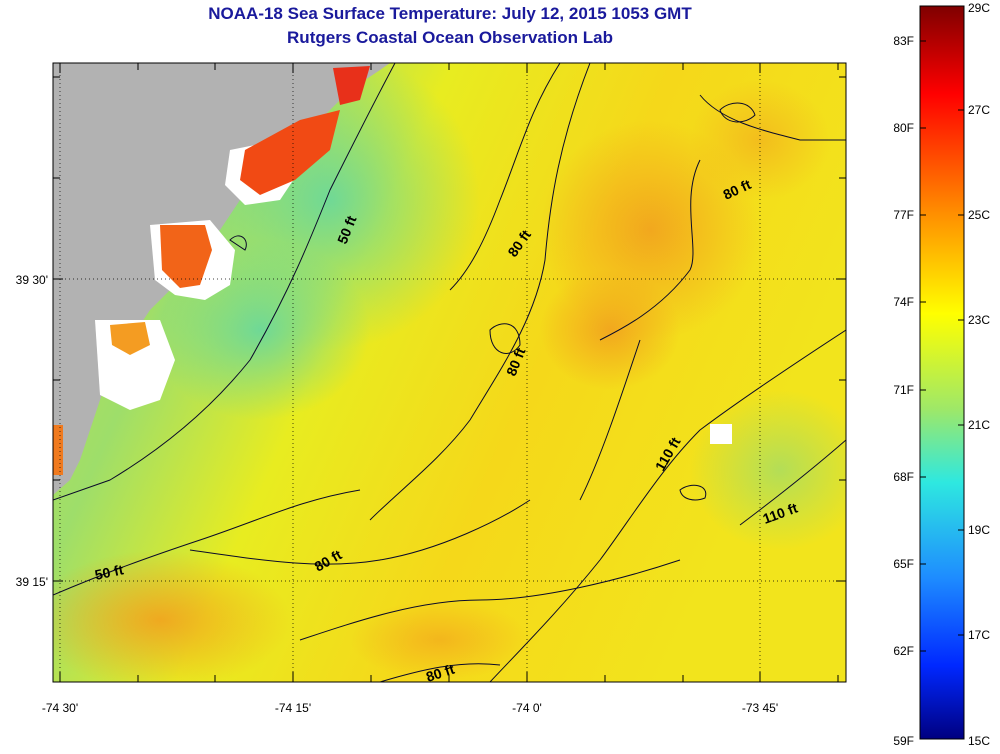 The image size is (1000, 754). Describe the element at coordinates (903, 41) in the screenshot. I see `f-label: 83F` at that location.